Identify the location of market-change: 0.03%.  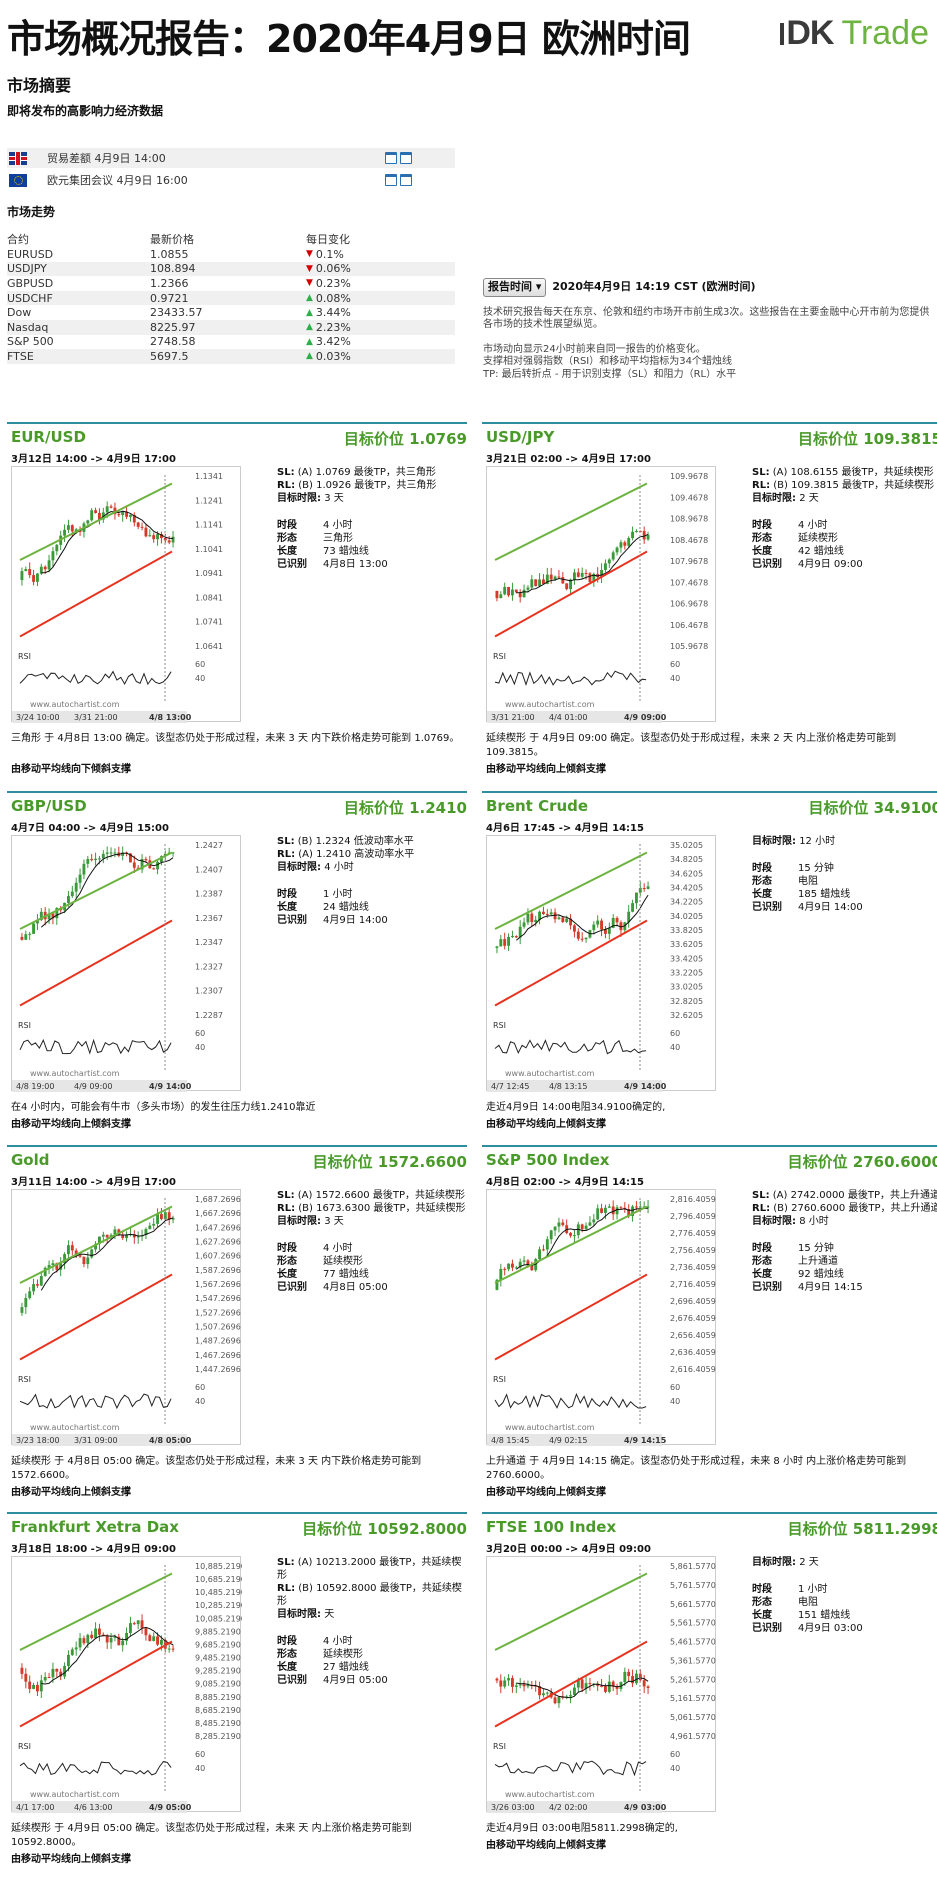
(333, 356).